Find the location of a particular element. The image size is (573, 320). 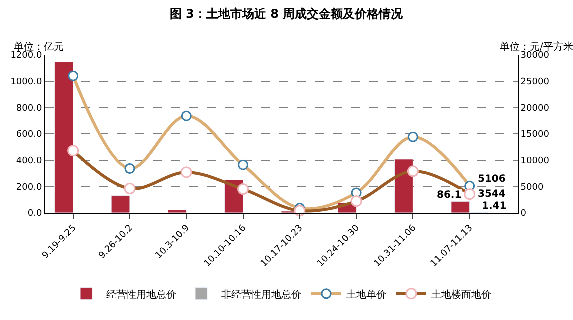

y2-tick-label: 0 is located at coordinates (523, 214).